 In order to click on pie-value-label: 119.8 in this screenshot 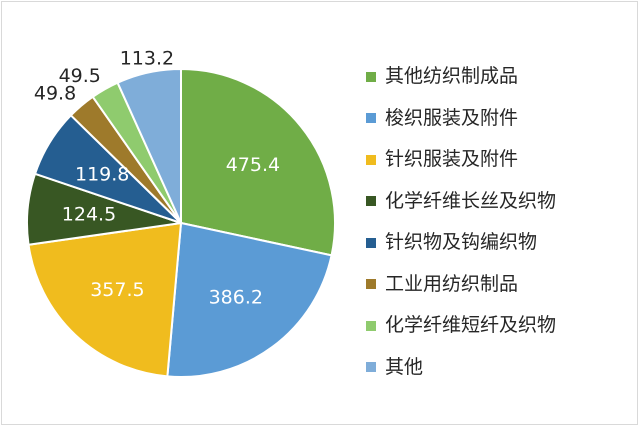, I will do `click(102, 175)`.